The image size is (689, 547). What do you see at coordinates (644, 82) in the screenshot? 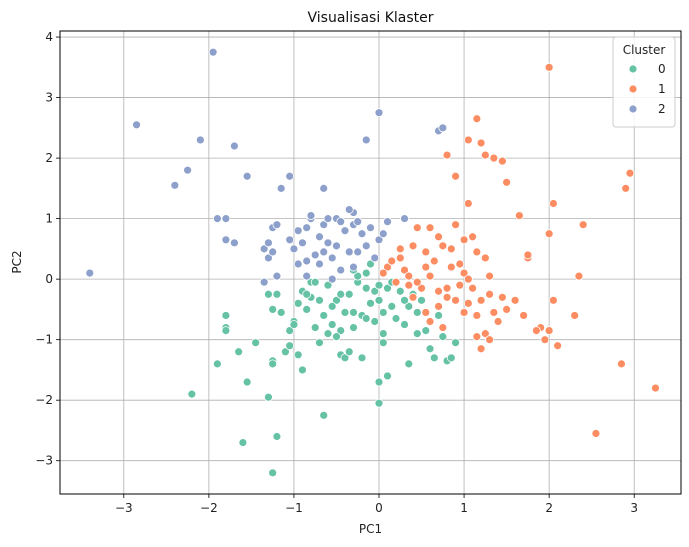
I see `legend: Cluster 0 1 2` at bounding box center [644, 82].